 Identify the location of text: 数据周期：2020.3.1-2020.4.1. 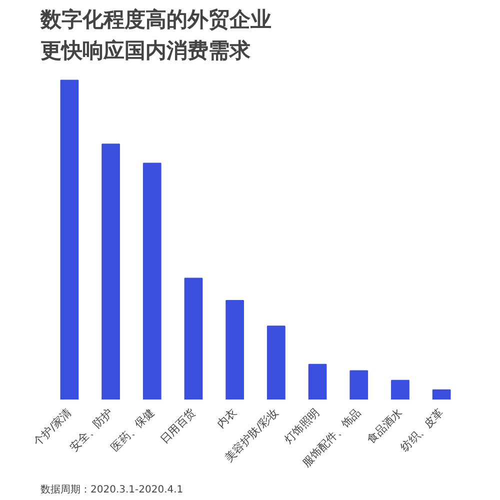
(112, 490).